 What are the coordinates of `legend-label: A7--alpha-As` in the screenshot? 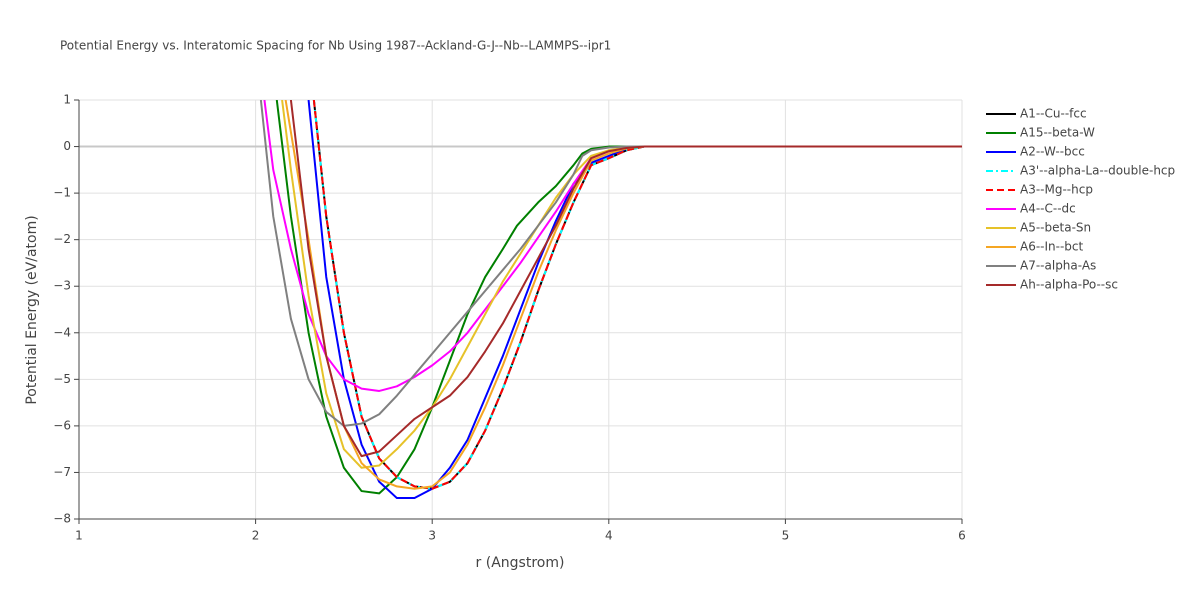 It's located at (1058, 266).